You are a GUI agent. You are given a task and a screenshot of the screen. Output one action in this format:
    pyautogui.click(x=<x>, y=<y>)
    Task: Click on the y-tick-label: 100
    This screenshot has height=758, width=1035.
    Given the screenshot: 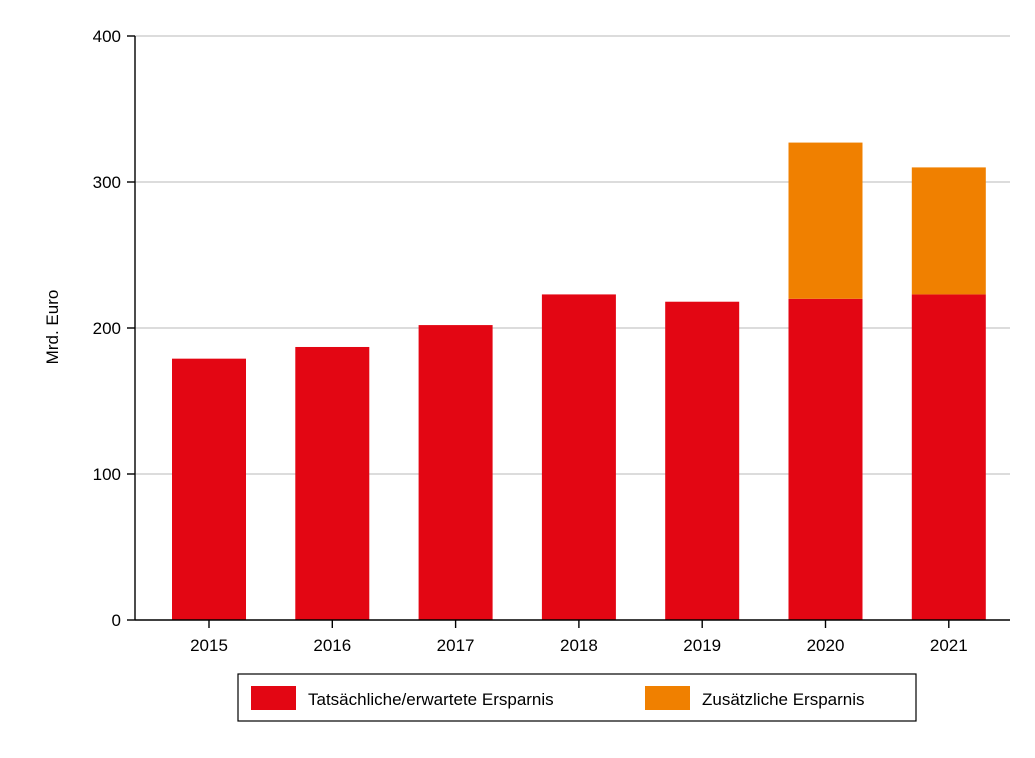 What is the action you would take?
    pyautogui.click(x=107, y=474)
    